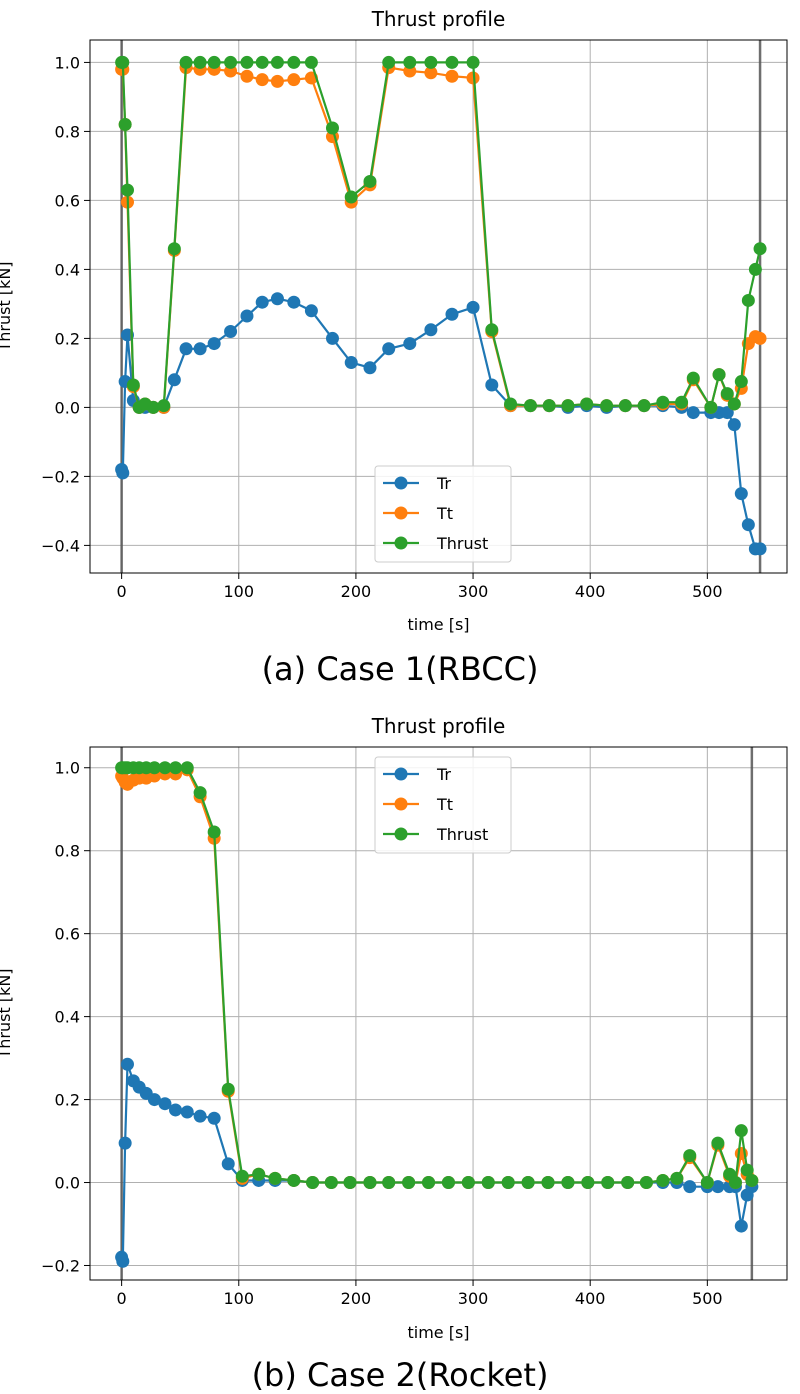 The width and height of the screenshot is (800, 1394). I want to click on y-tick-label: 0.8, so click(67, 131).